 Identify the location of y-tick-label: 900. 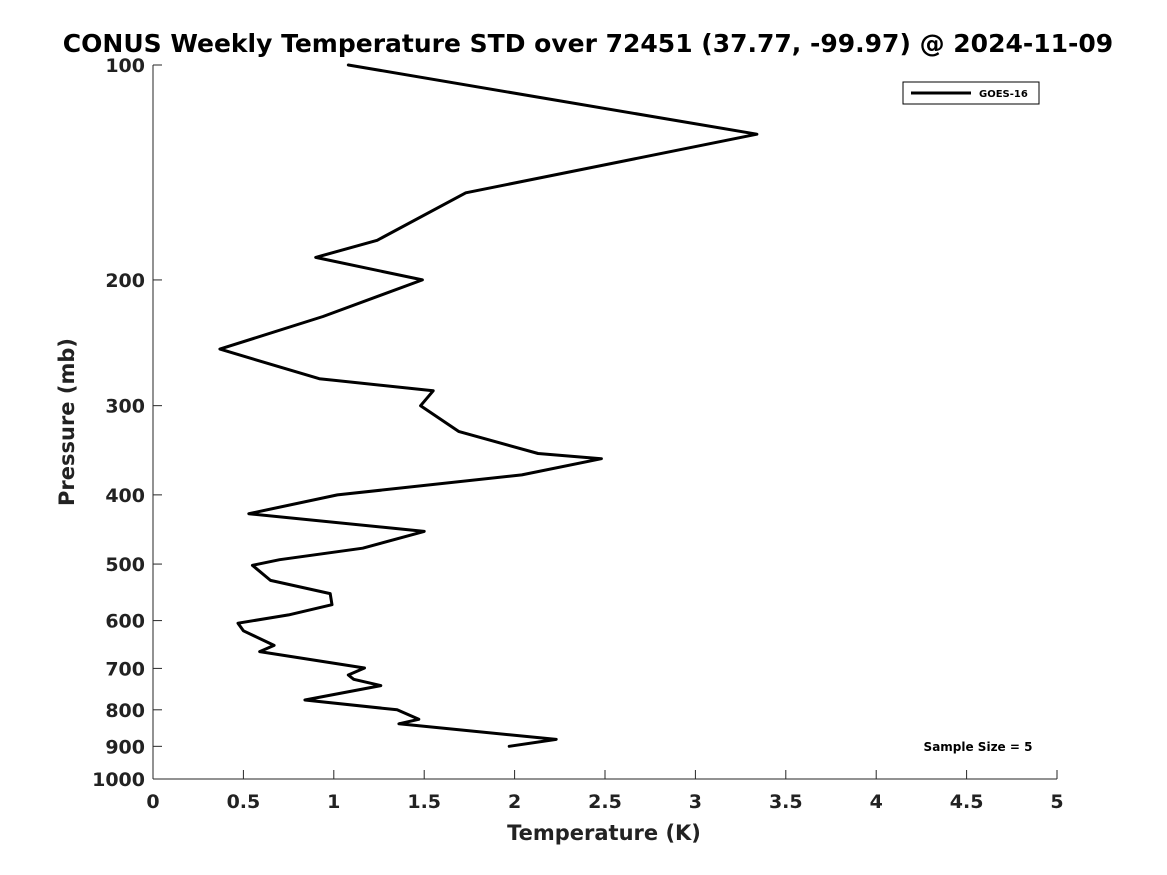
(125, 747).